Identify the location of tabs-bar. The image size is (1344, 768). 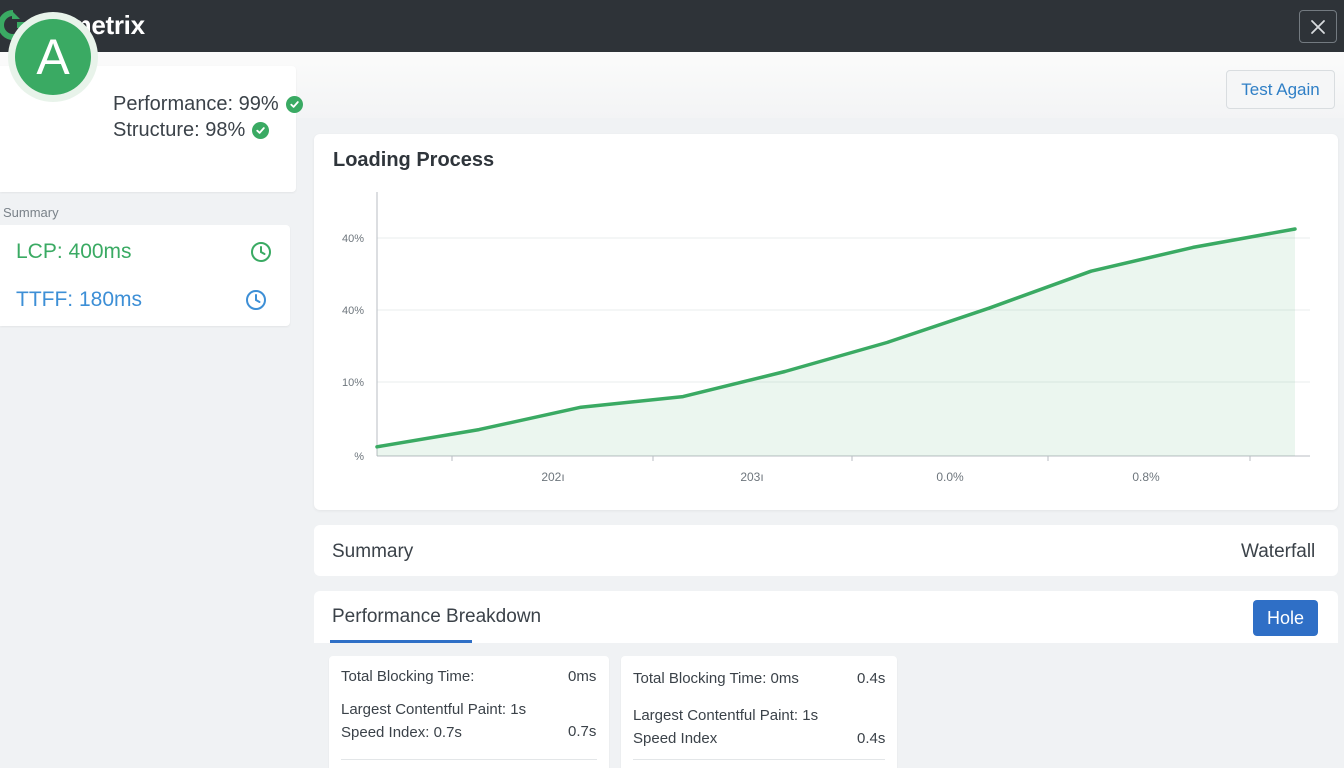
(826, 550).